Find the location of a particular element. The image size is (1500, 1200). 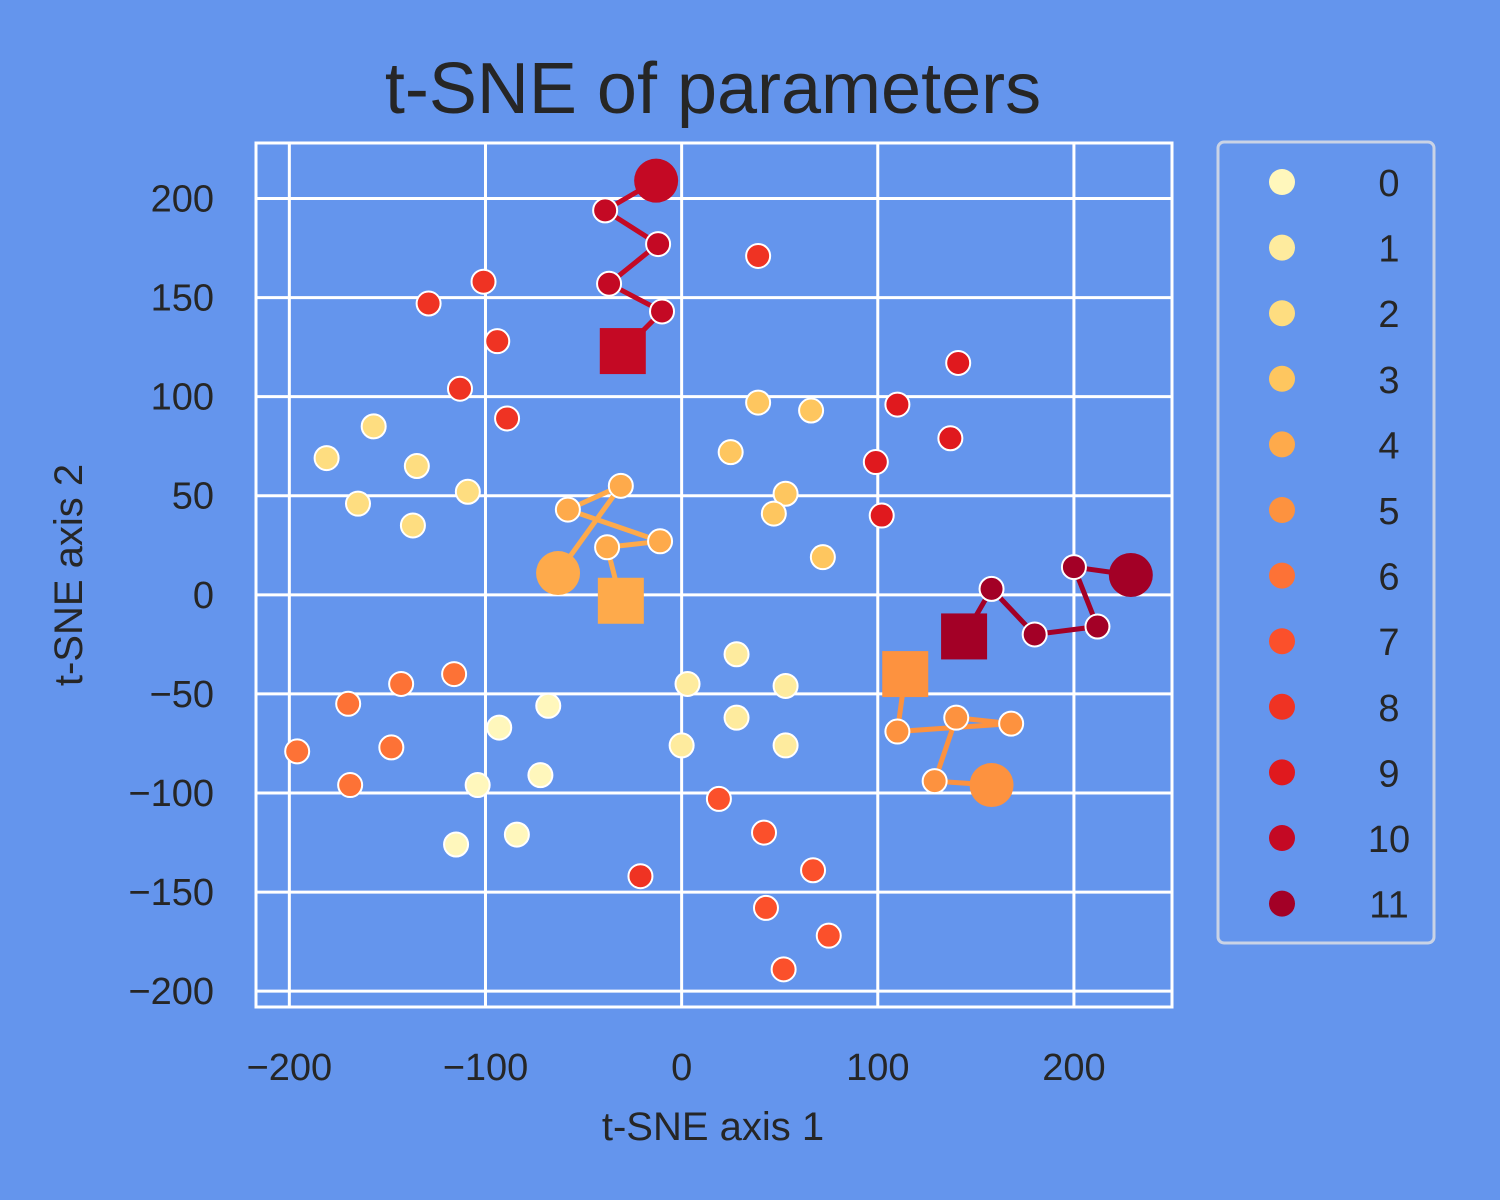

x-tick-label: 0 is located at coordinates (681, 1068).